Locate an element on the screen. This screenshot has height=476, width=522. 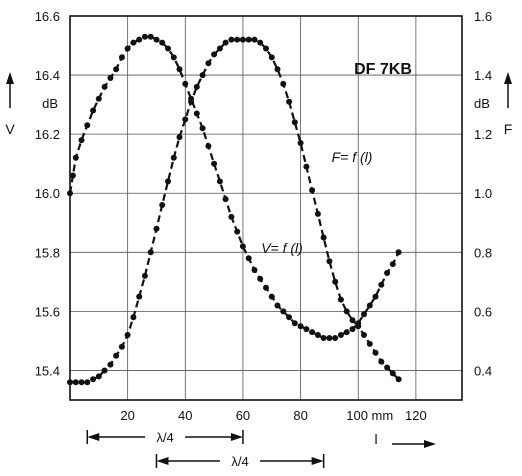
title-box: DF 7KB is located at coordinates (383, 69).